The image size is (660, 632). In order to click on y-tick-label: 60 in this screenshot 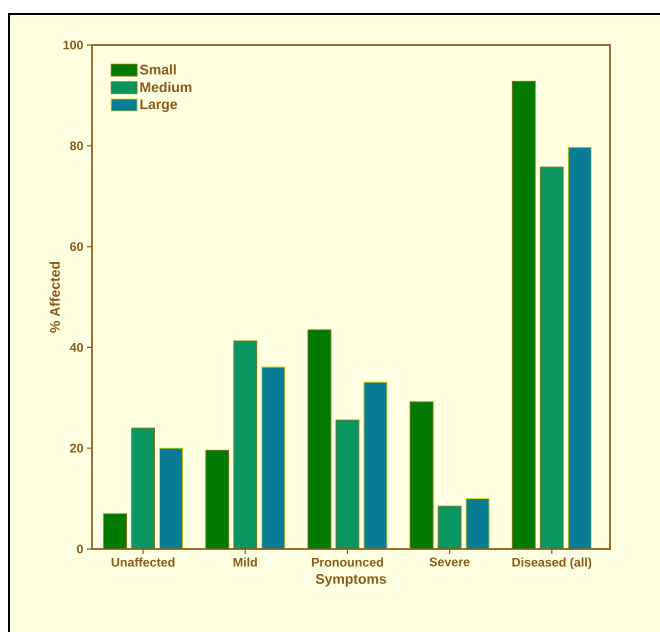, I will do `click(76, 247)`.